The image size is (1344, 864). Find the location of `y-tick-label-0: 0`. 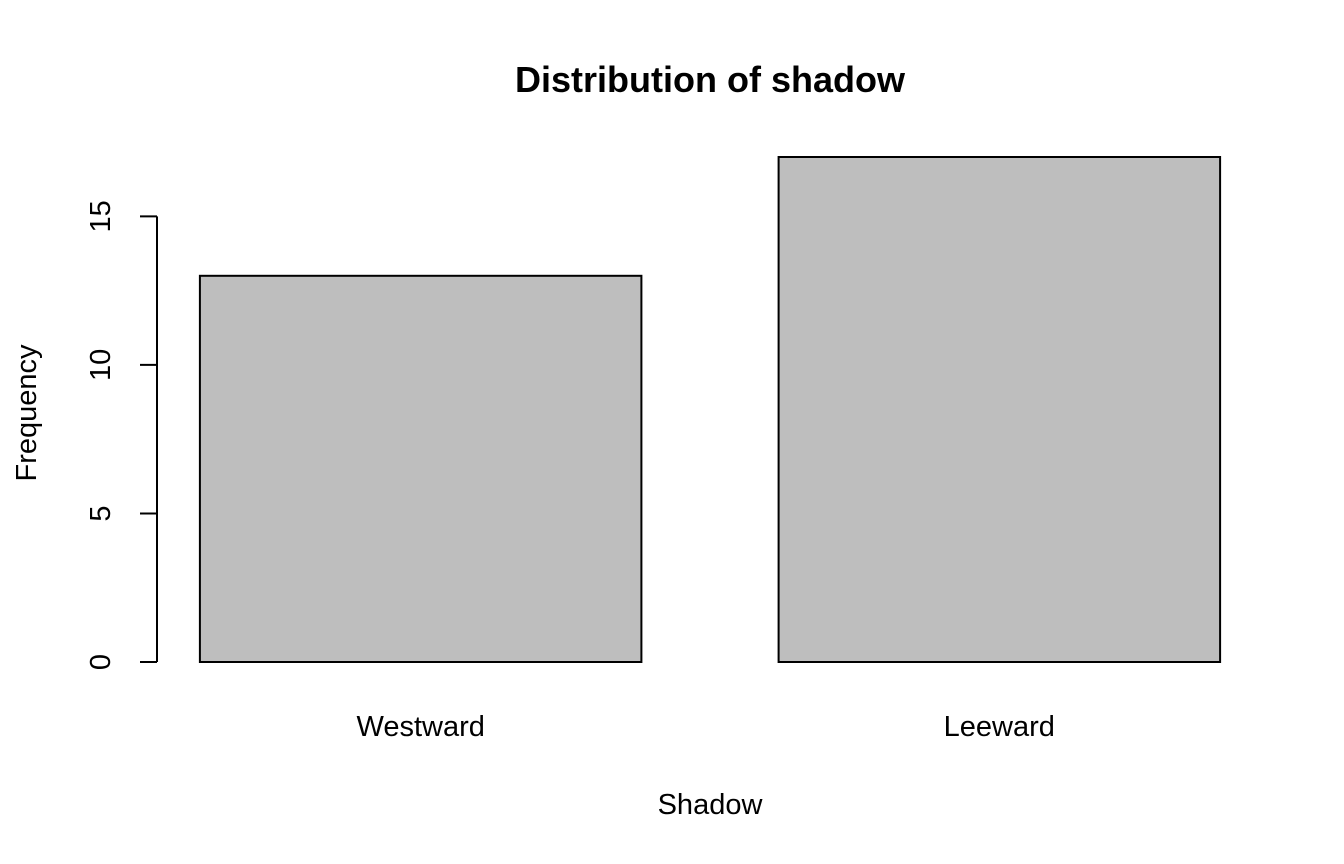

y-tick-label-0: 0 is located at coordinates (101, 662).